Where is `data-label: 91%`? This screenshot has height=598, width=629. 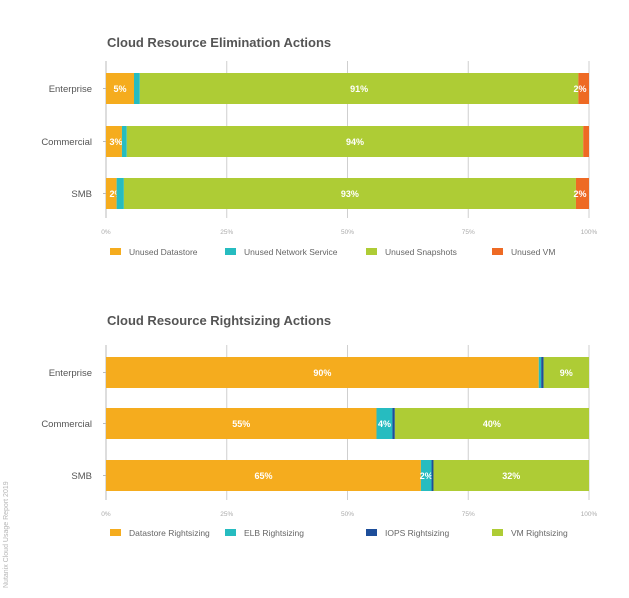
data-label: 91% is located at coordinates (359, 89).